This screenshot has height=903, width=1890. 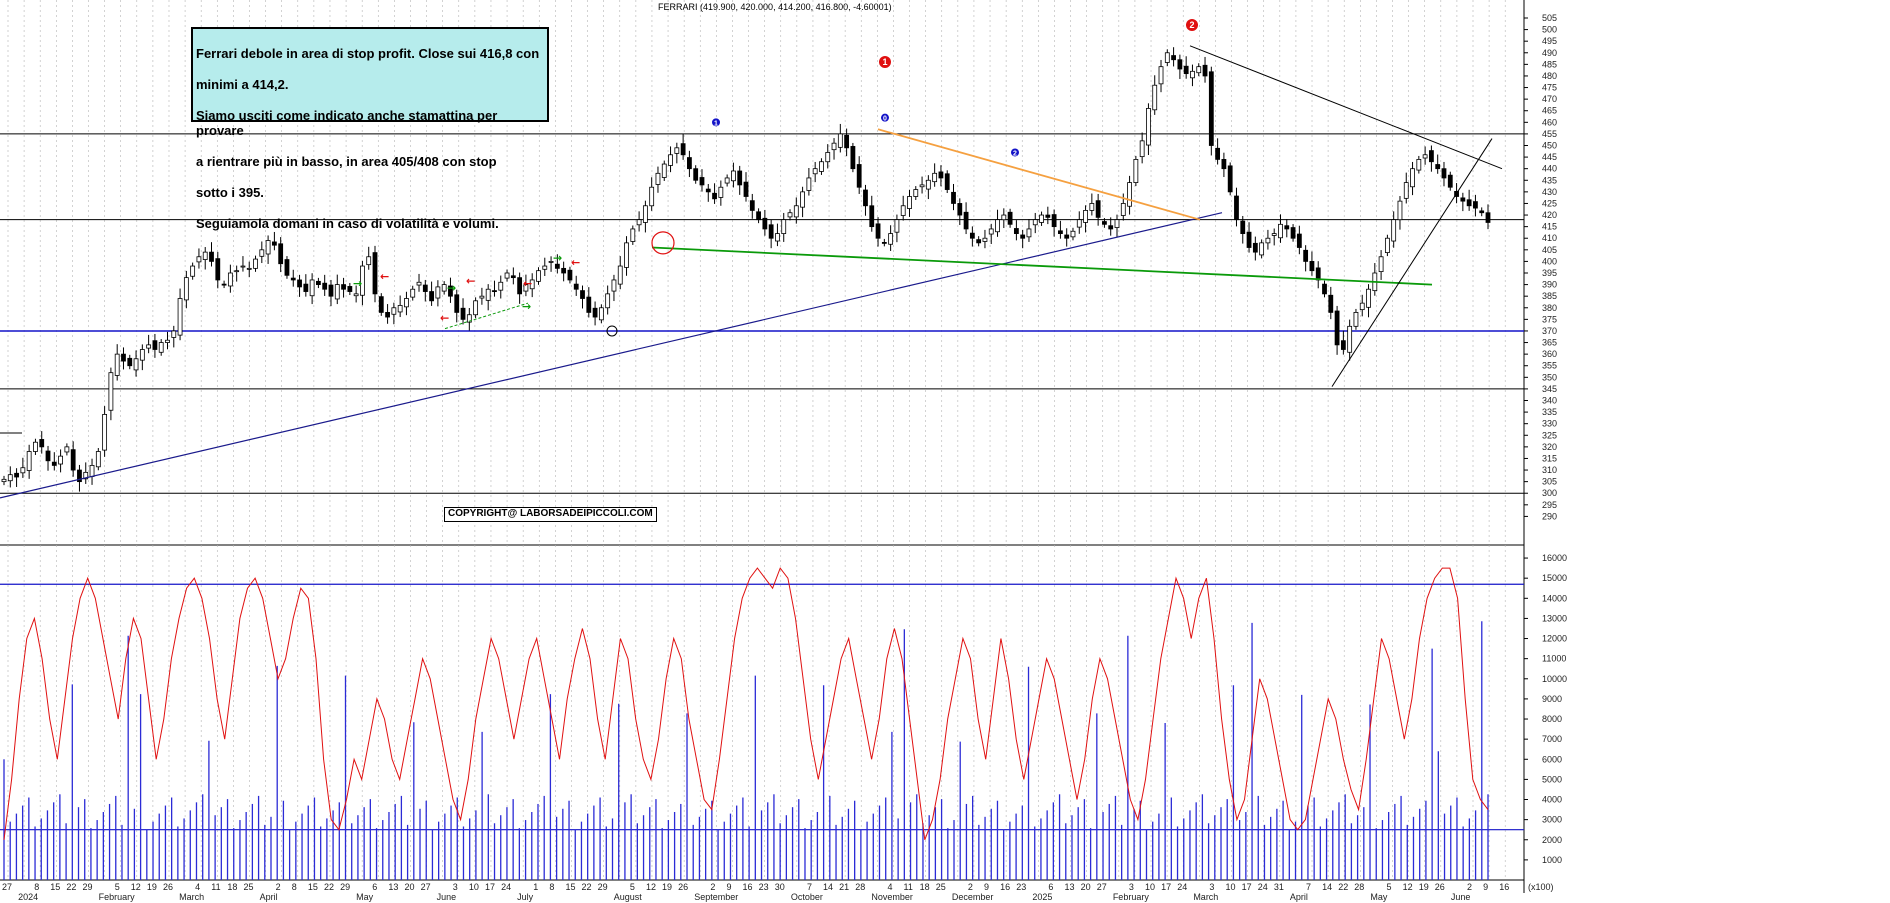 I want to click on price-tick-label: 455, so click(x=1549, y=134).